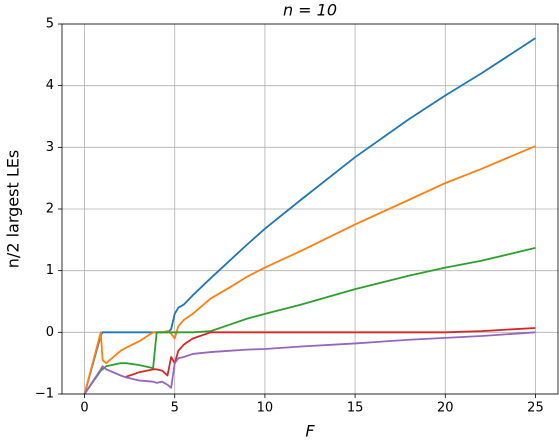  Describe the element at coordinates (445, 408) in the screenshot. I see `x-tick-label: 20` at that location.